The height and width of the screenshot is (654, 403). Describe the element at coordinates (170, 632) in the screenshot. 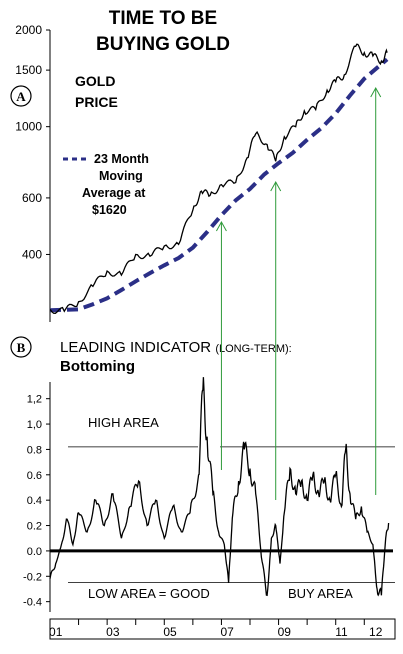

I see `x-tick-label: 05` at that location.